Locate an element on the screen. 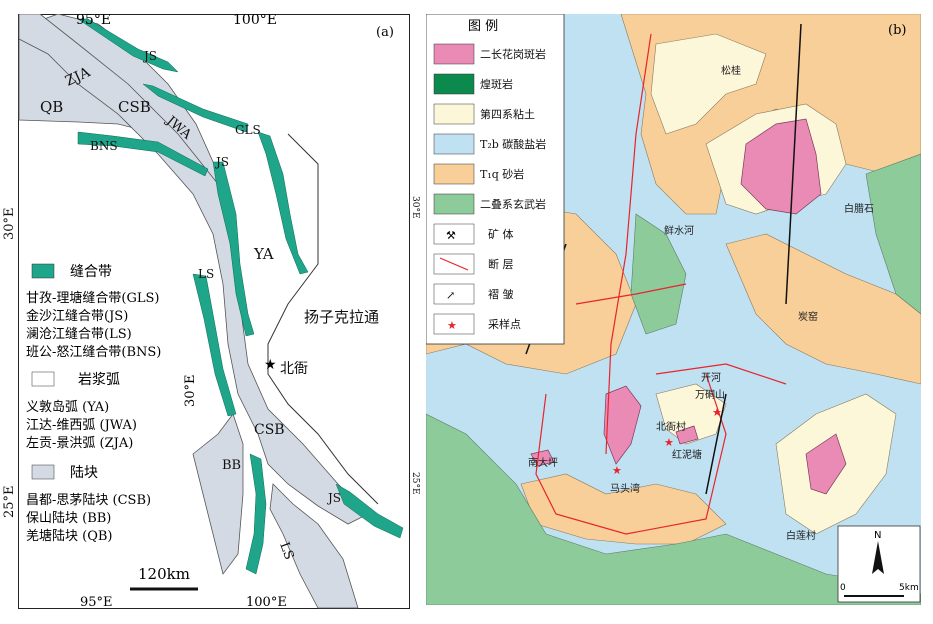  lamprophyre-swatch is located at coordinates (454, 84).